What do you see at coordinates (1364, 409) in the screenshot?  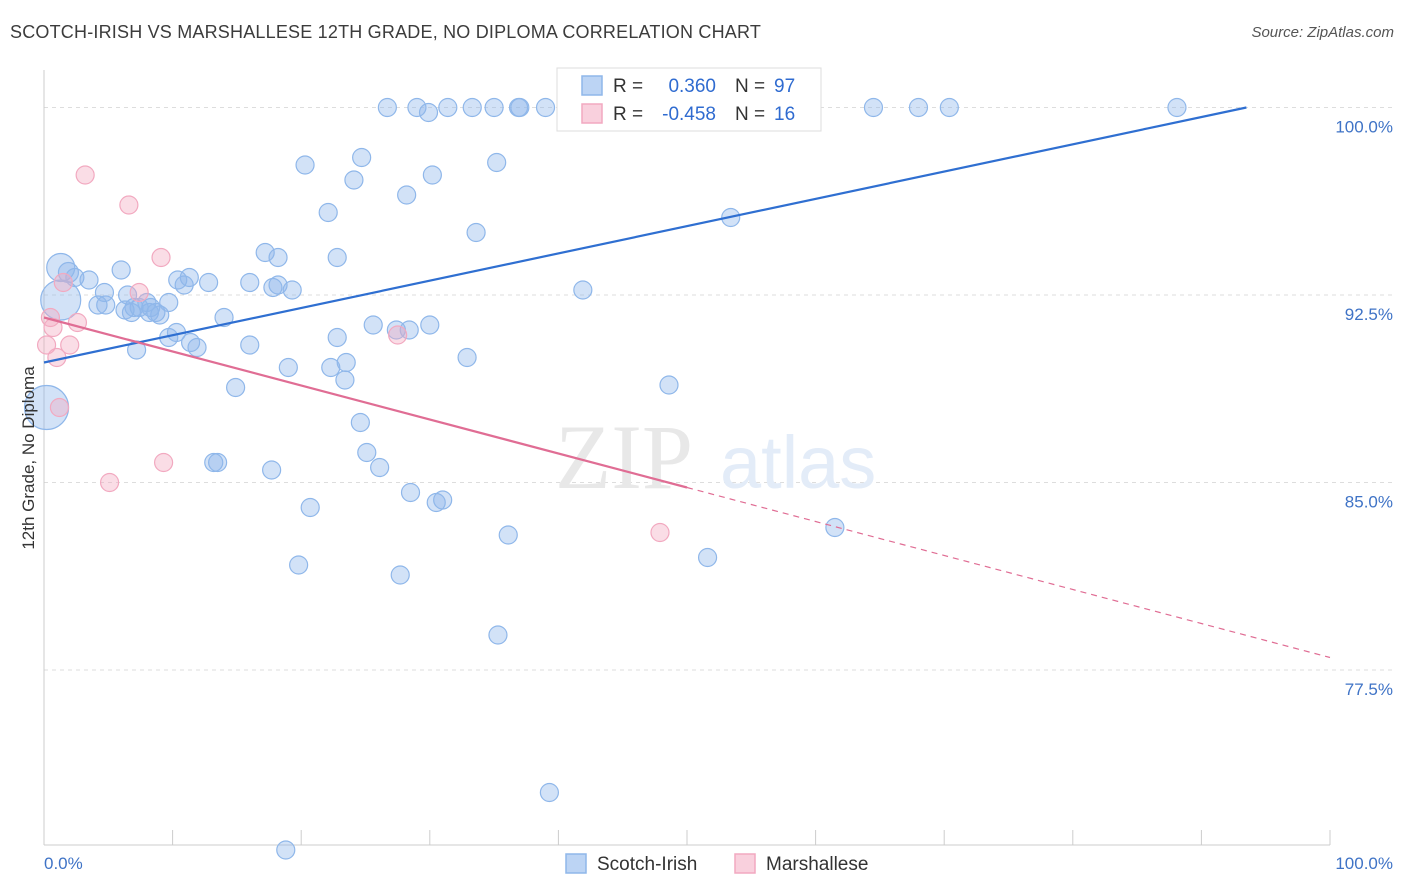 I see `y-tick-labels: 100.0% 92.5% 85.0% 77.5%` at bounding box center [1364, 409].